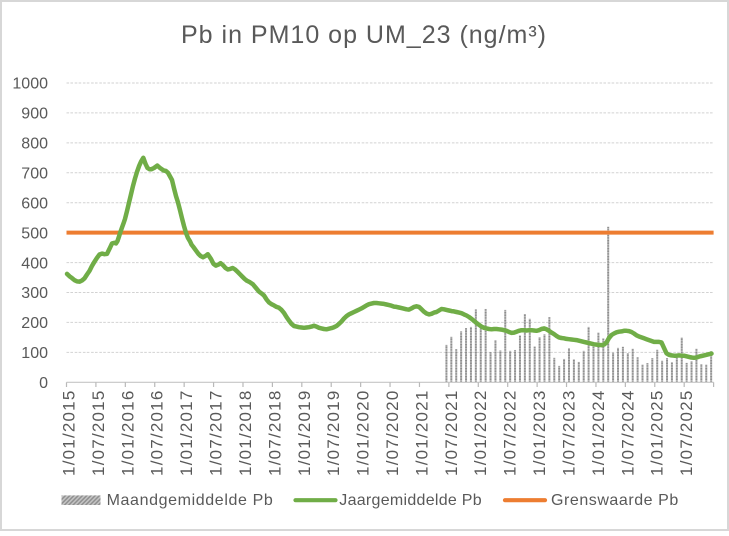 The height and width of the screenshot is (536, 729). I want to click on svg-text: 1/07/2016, so click(157, 433).